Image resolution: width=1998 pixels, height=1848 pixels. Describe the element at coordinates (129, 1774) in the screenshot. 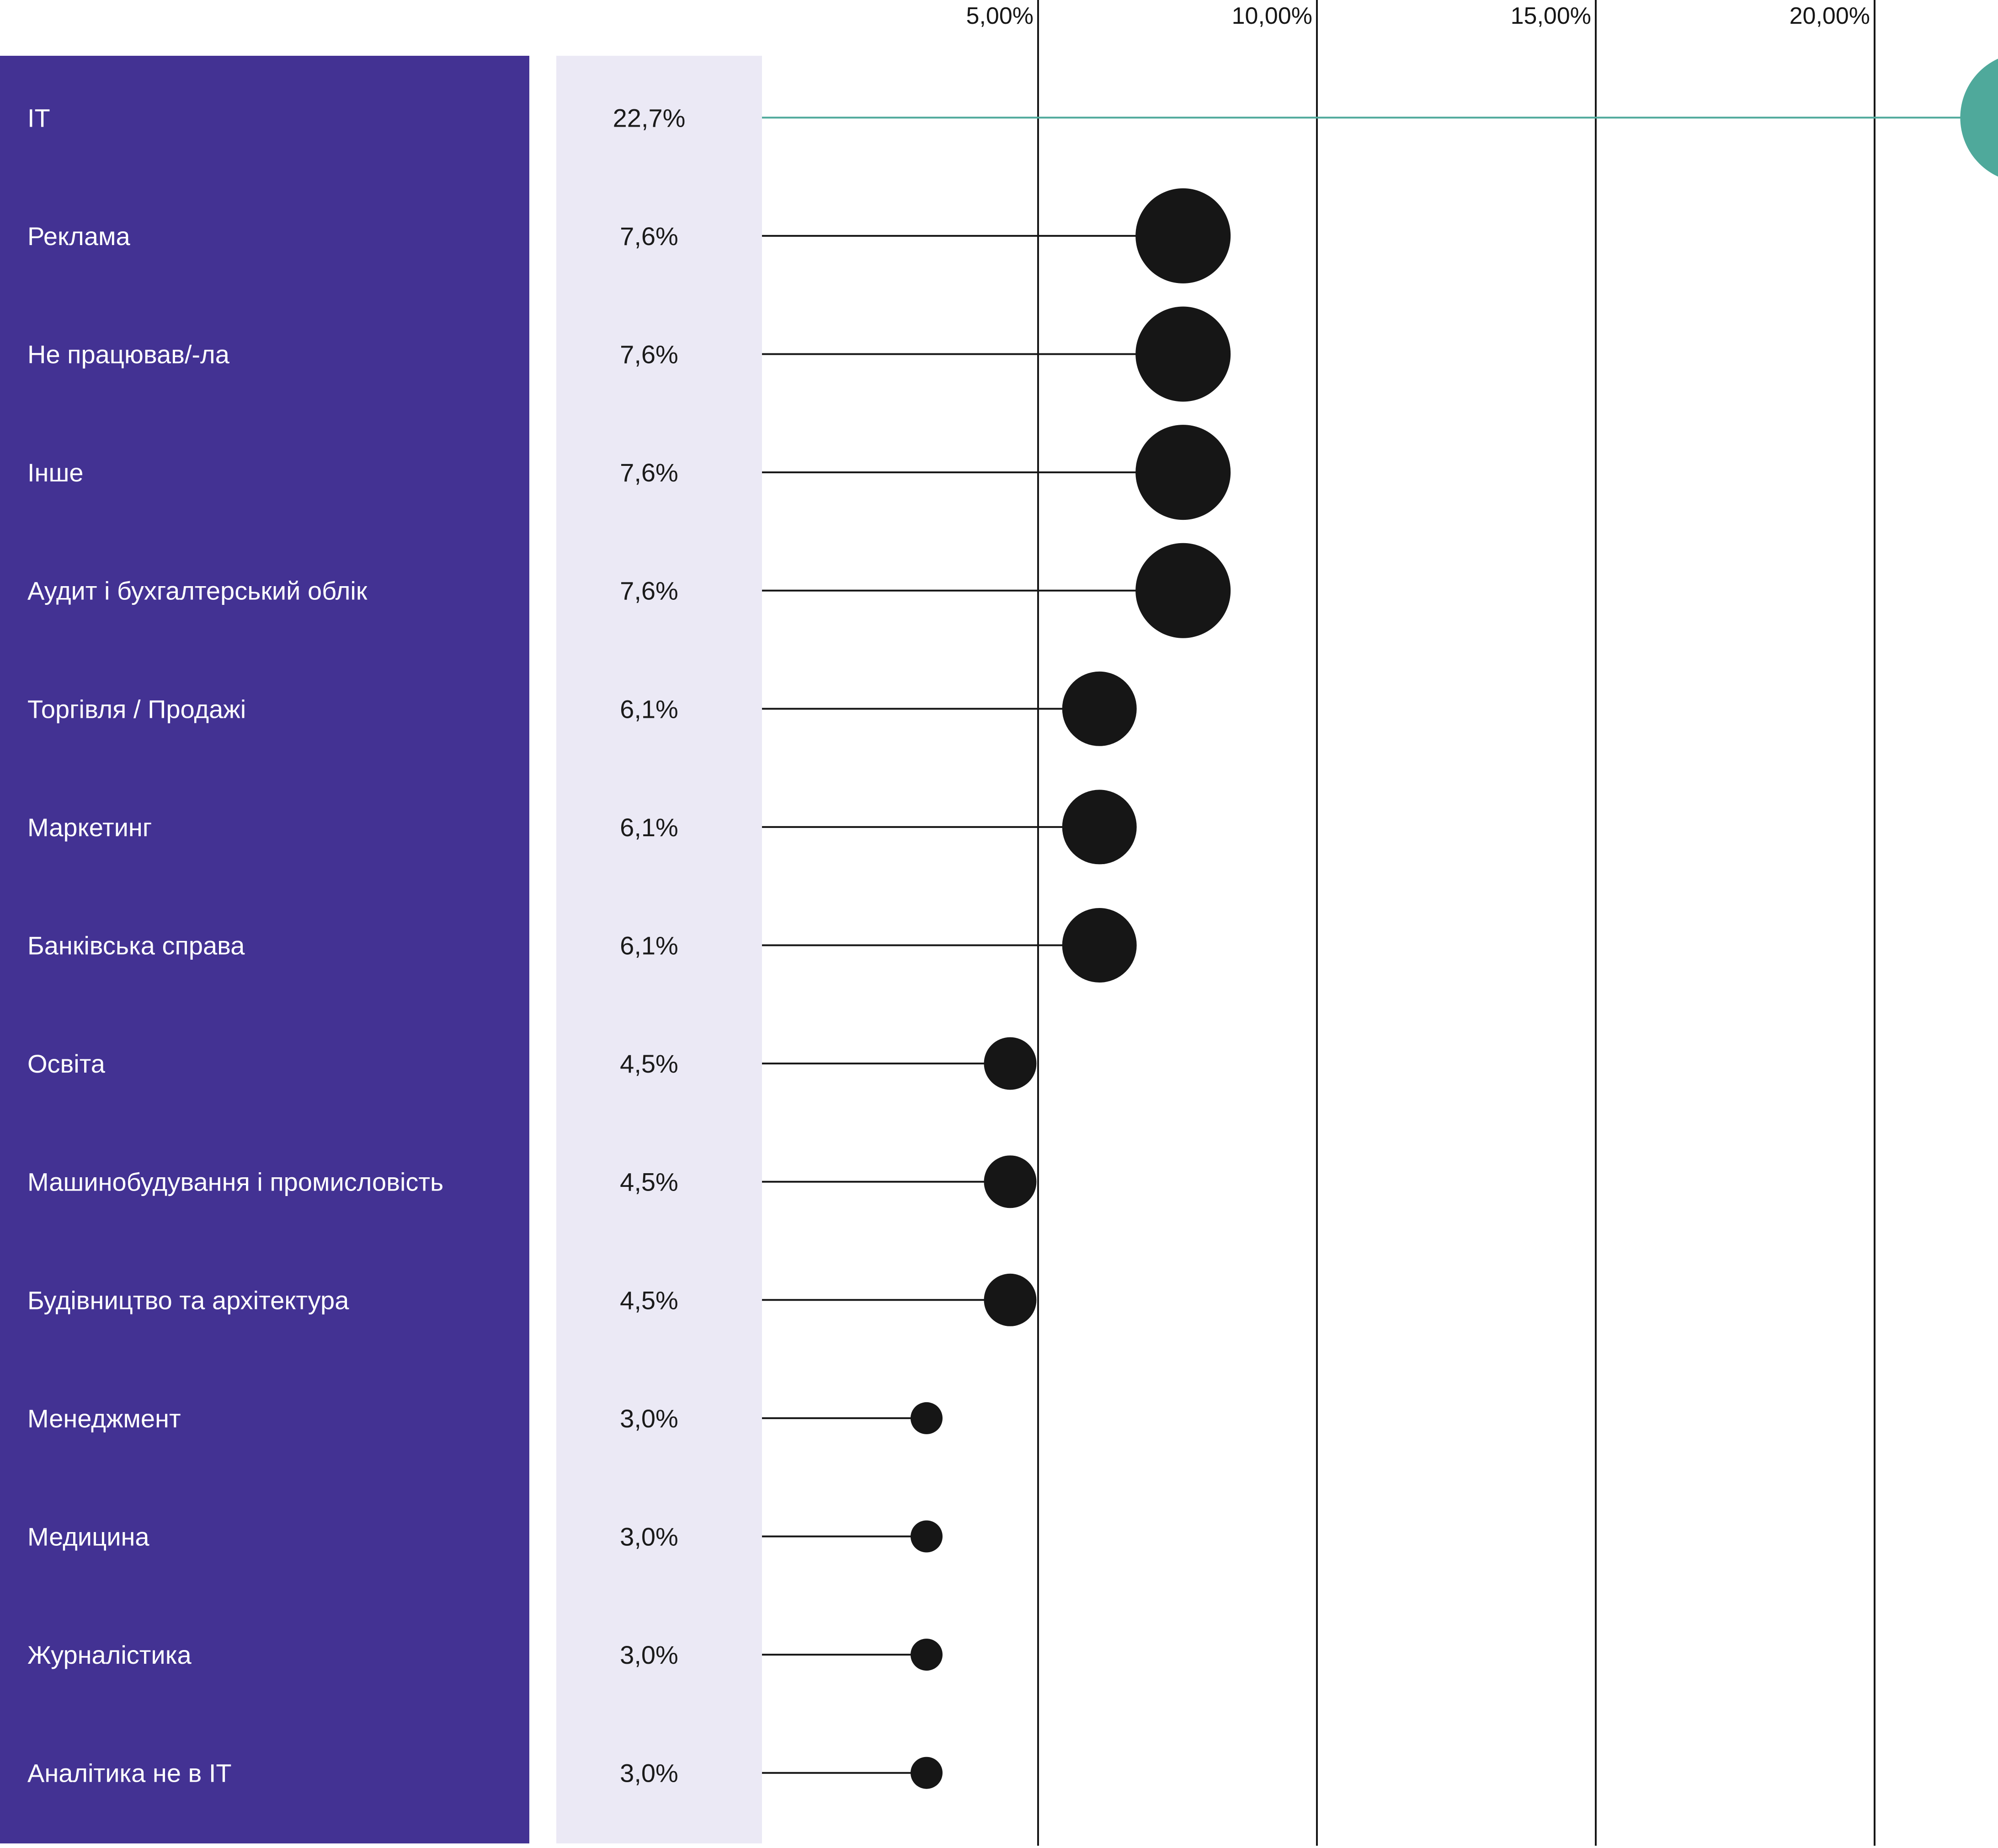

I see `category-label: Аналітика не в IT` at that location.